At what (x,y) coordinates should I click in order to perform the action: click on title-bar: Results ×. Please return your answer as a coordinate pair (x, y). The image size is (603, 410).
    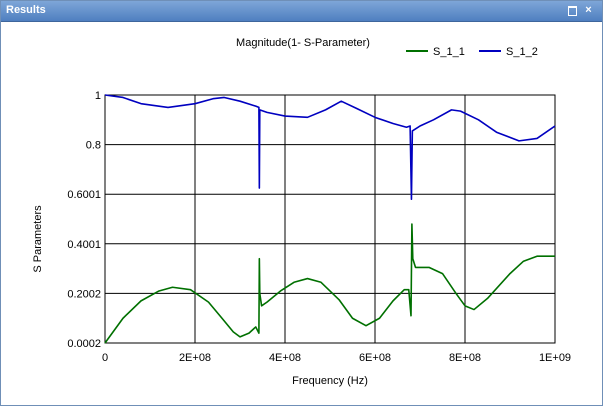
    Looking at the image, I should click on (301, 11).